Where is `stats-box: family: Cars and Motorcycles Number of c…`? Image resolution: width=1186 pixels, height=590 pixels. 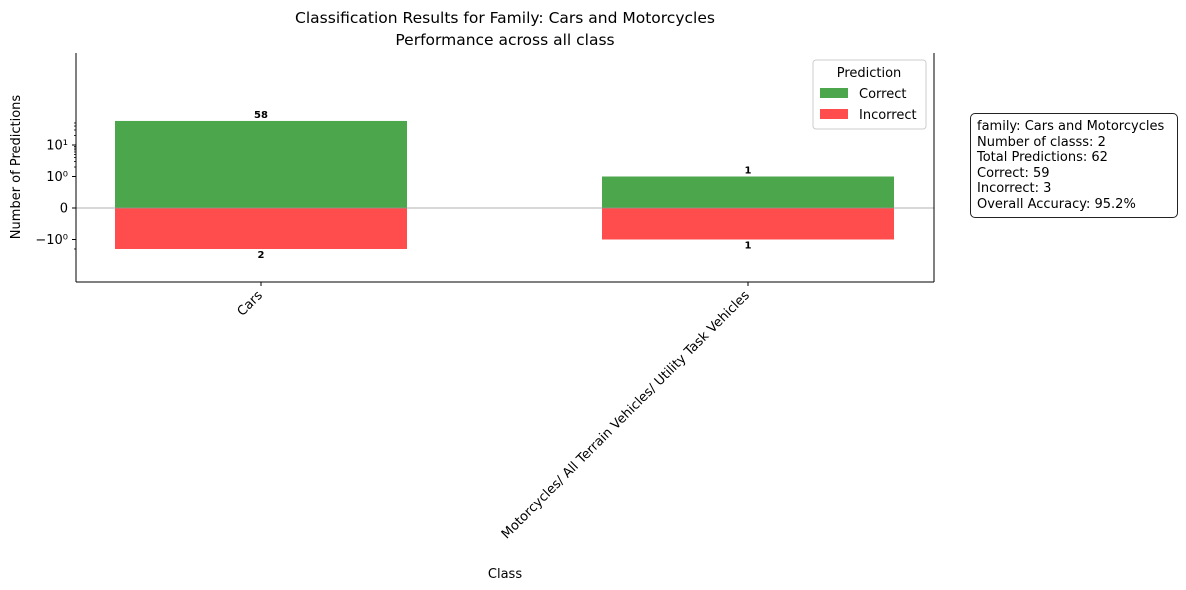 stats-box: family: Cars and Motorcycles Number of c… is located at coordinates (1074, 165).